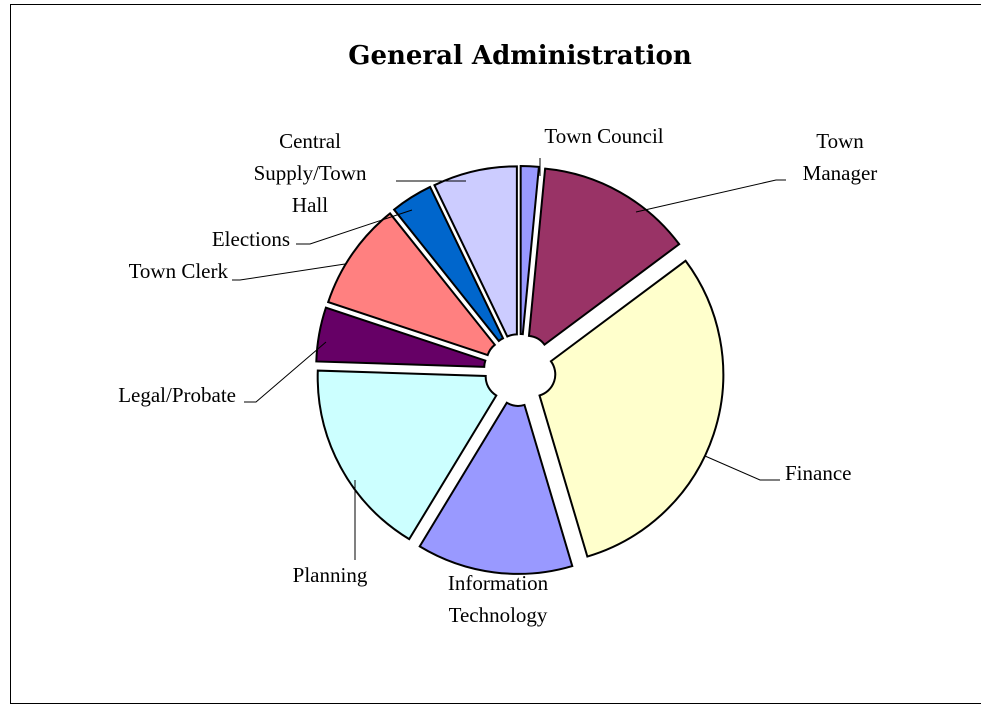 The image size is (981, 704). I want to click on pie-slice-elections, so click(448, 264).